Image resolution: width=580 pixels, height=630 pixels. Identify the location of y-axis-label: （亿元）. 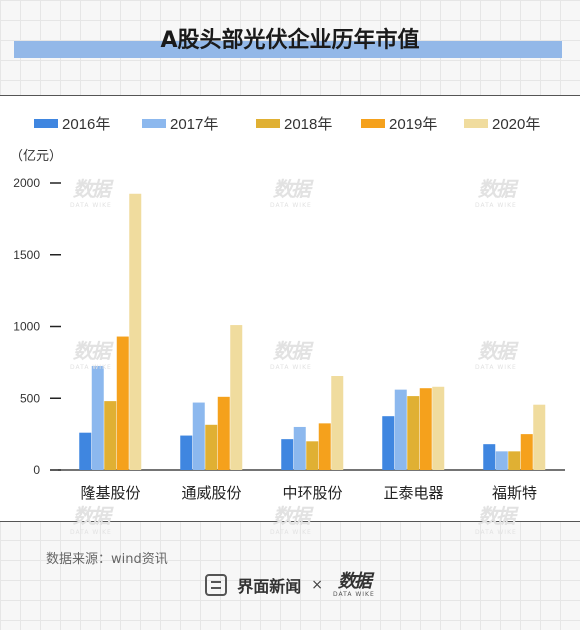
(36, 156).